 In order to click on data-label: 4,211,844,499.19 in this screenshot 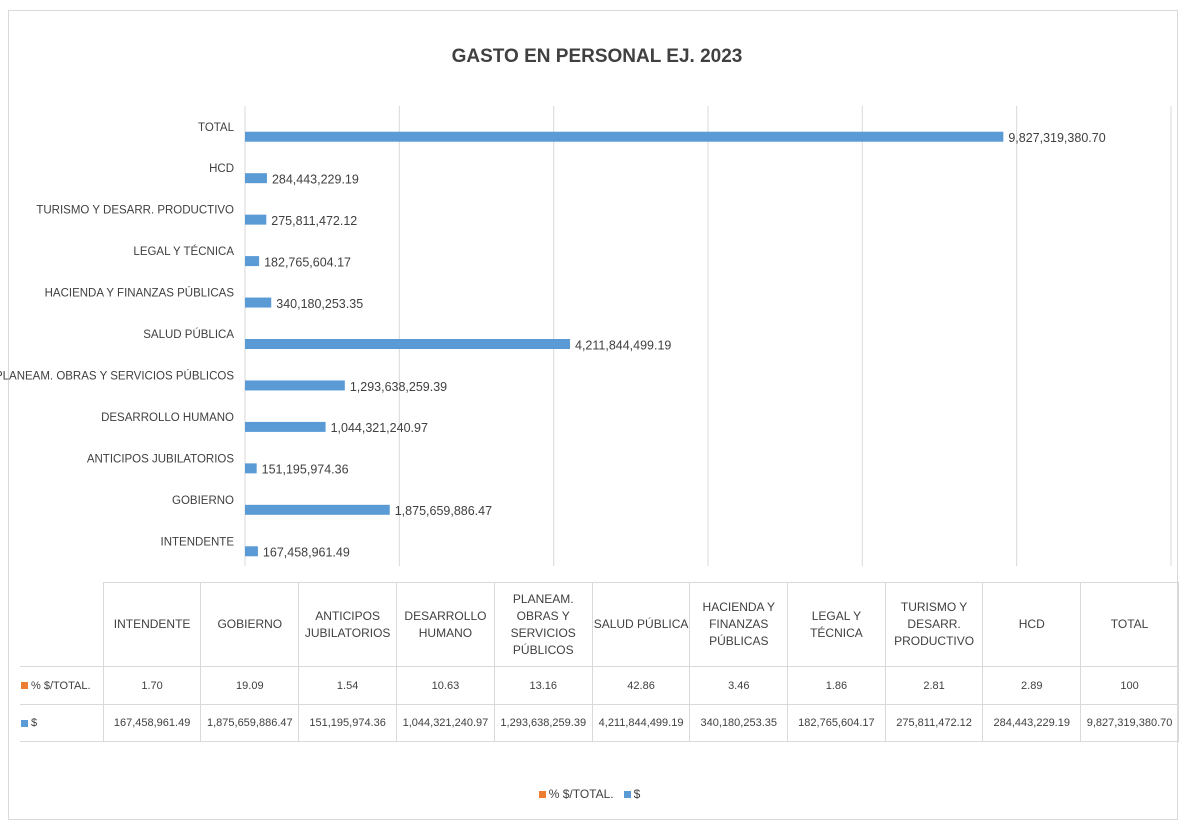, I will do `click(623, 345)`.